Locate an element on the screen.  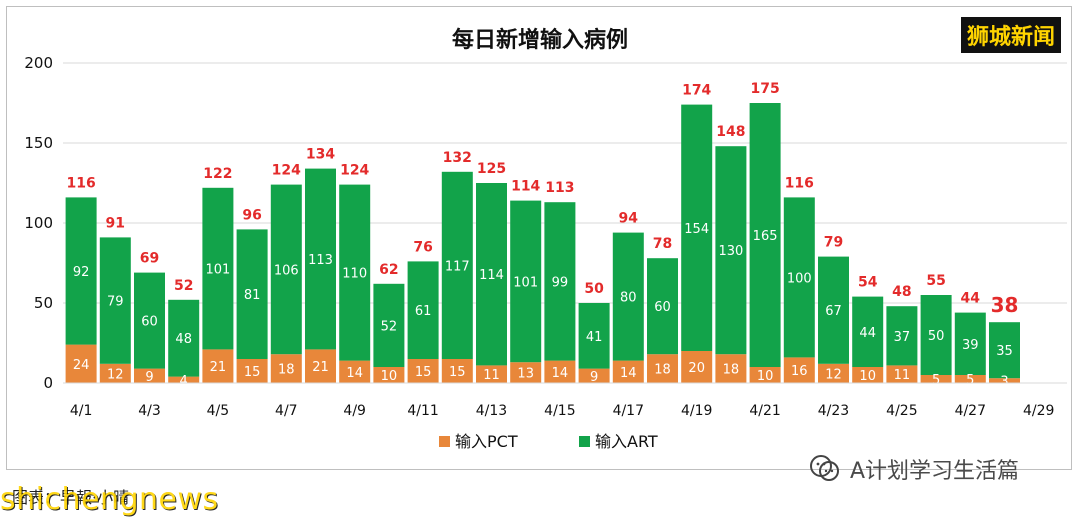
bar-group: 14 80 94 is located at coordinates (628, 297).